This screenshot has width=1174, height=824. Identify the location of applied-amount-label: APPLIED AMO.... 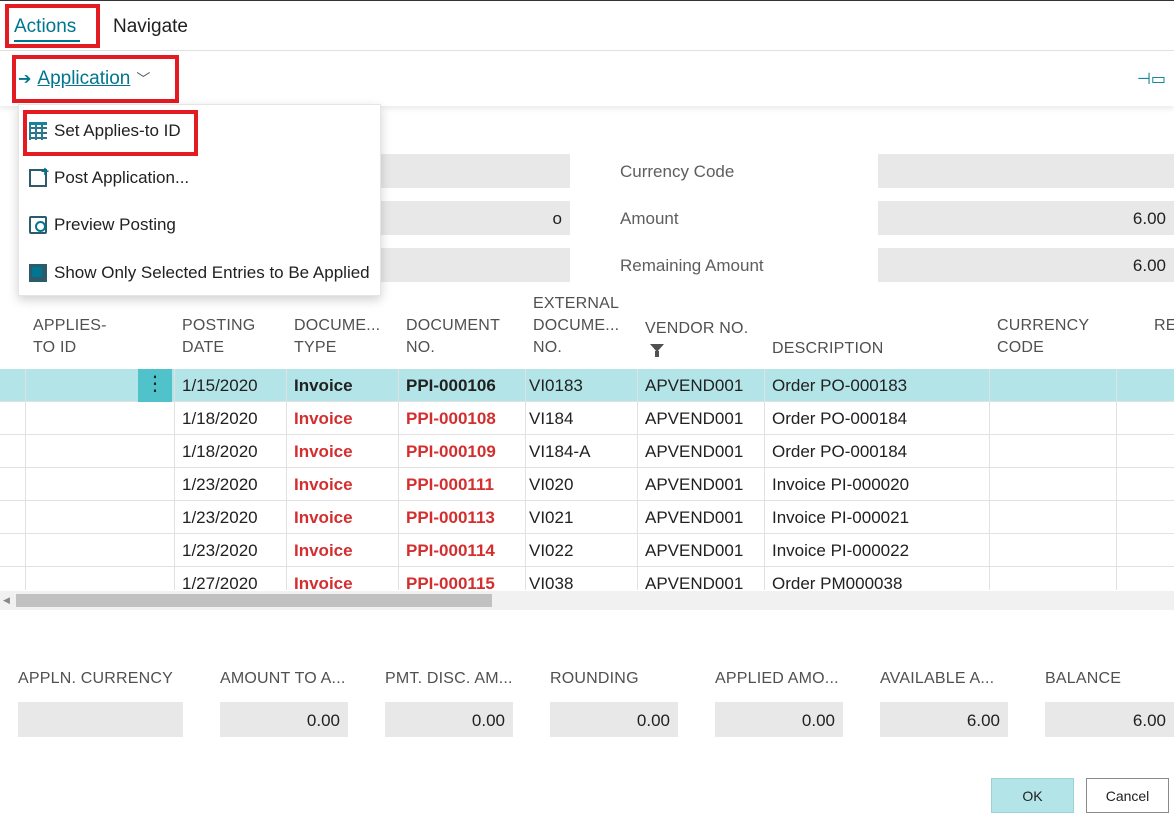
(777, 678).